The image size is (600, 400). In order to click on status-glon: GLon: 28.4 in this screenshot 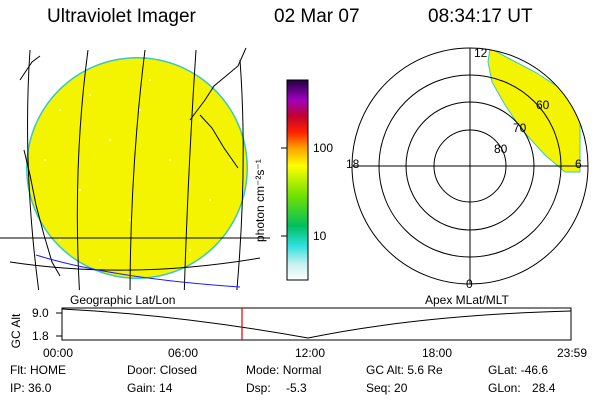, I will do `click(522, 388)`.